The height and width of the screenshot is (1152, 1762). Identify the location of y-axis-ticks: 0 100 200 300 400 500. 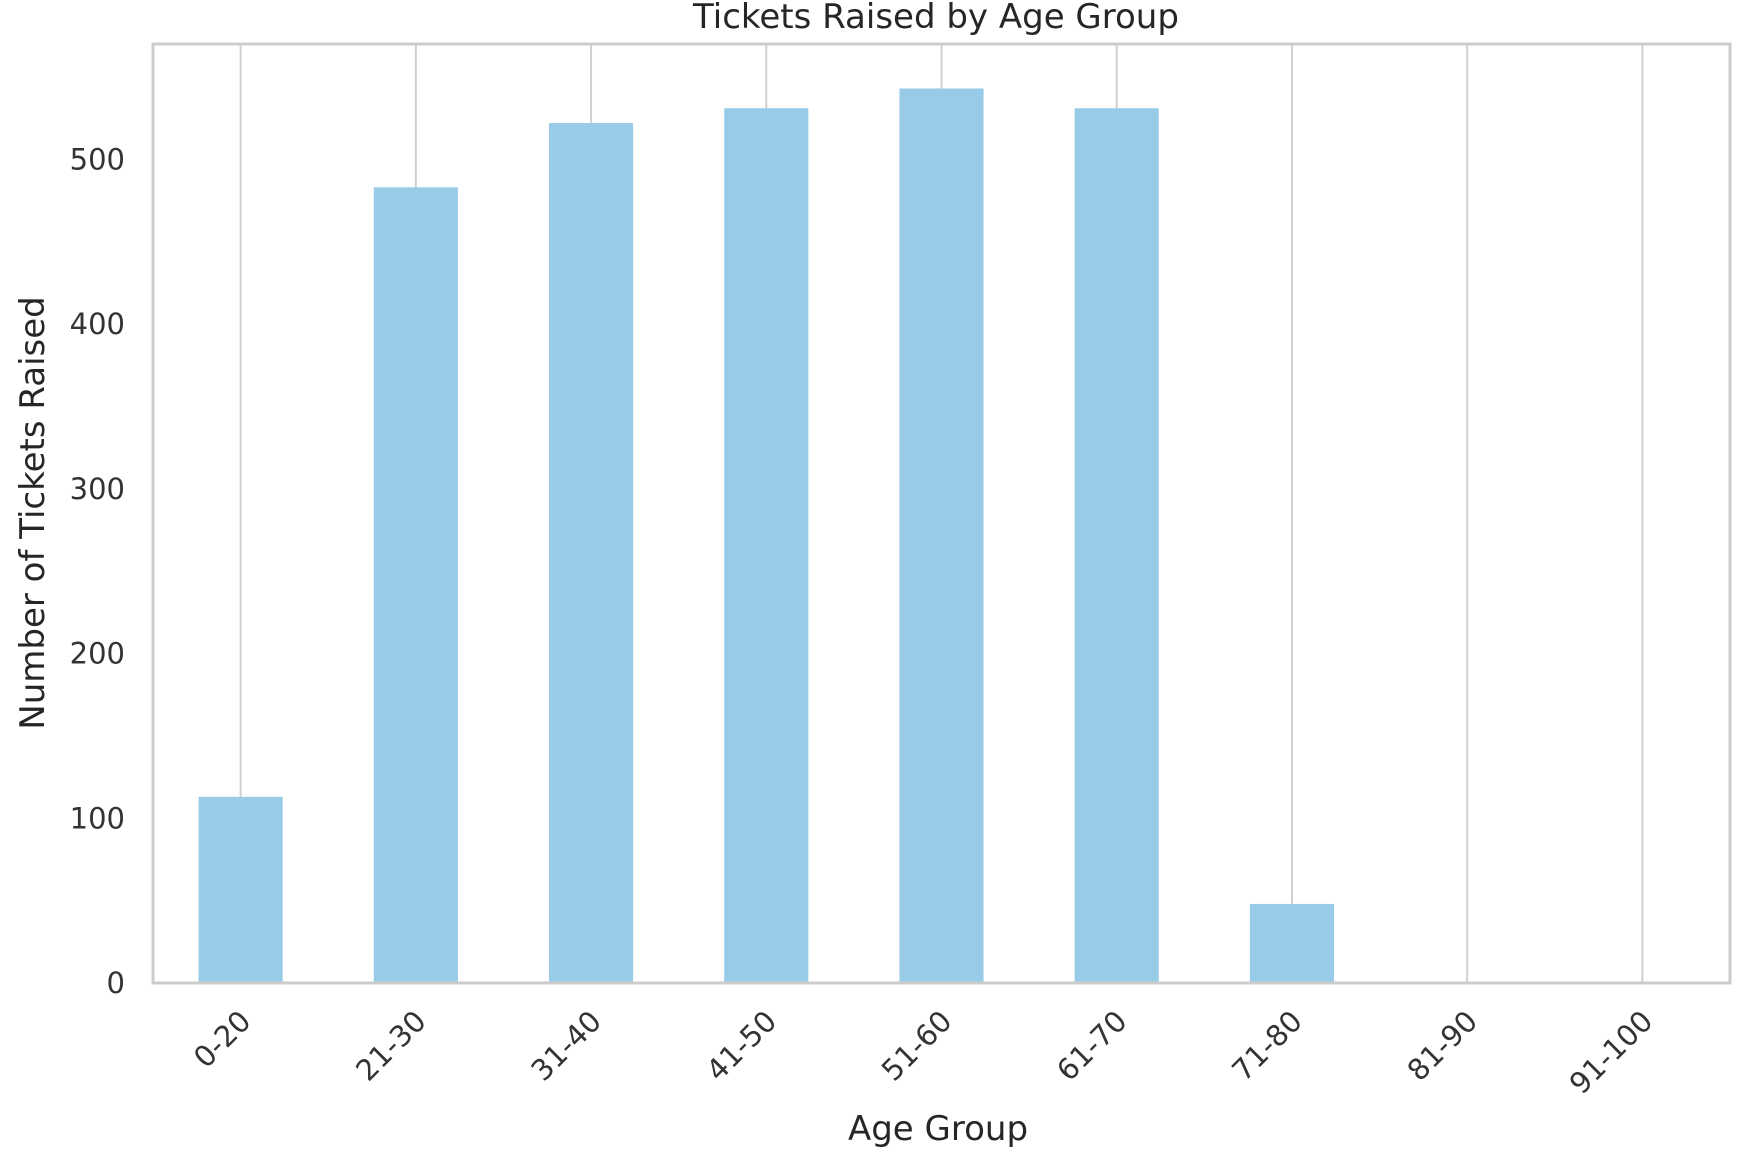
(97, 571).